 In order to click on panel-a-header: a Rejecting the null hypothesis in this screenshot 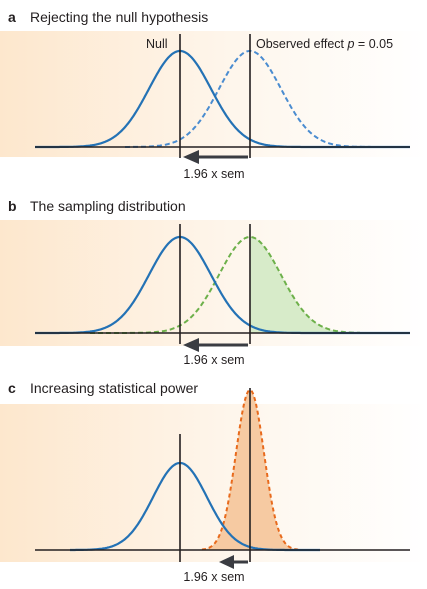, I will do `click(108, 17)`.